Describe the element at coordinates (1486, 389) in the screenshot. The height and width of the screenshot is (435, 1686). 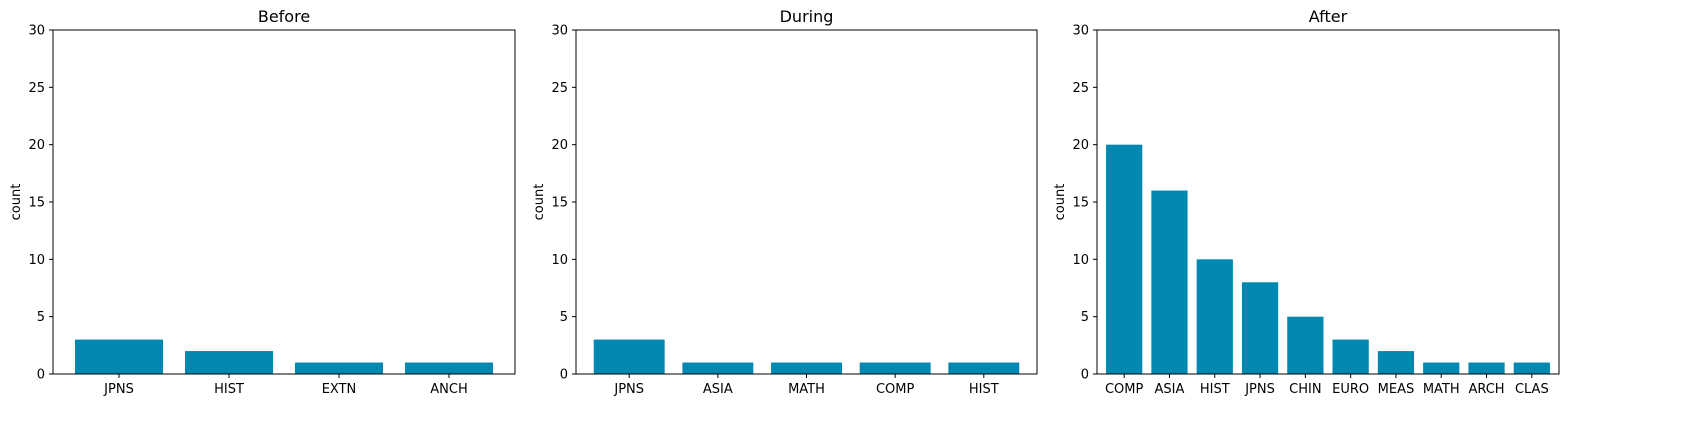
I see `x-tick-label: ARCH` at that location.